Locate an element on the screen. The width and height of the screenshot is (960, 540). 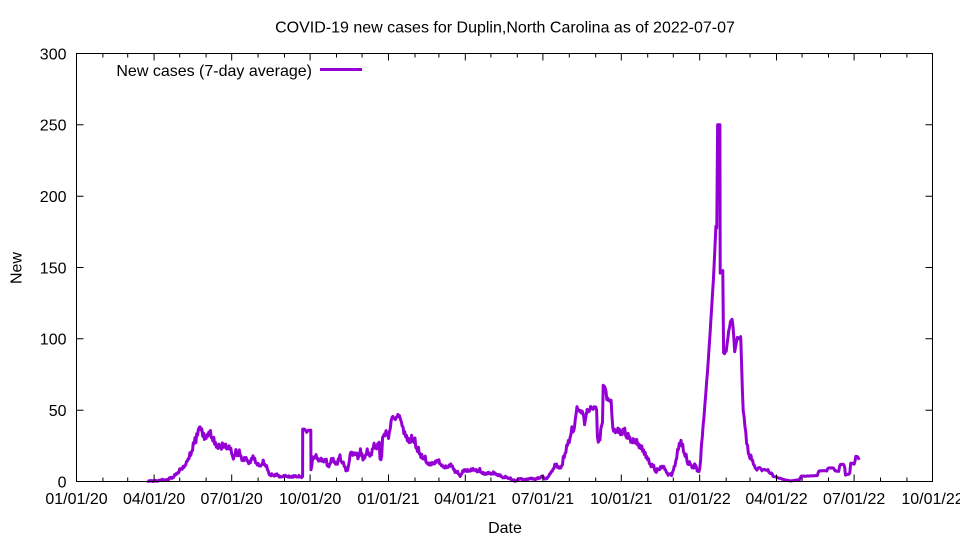
svg-text: New cases (7-day average) is located at coordinates (214, 71).